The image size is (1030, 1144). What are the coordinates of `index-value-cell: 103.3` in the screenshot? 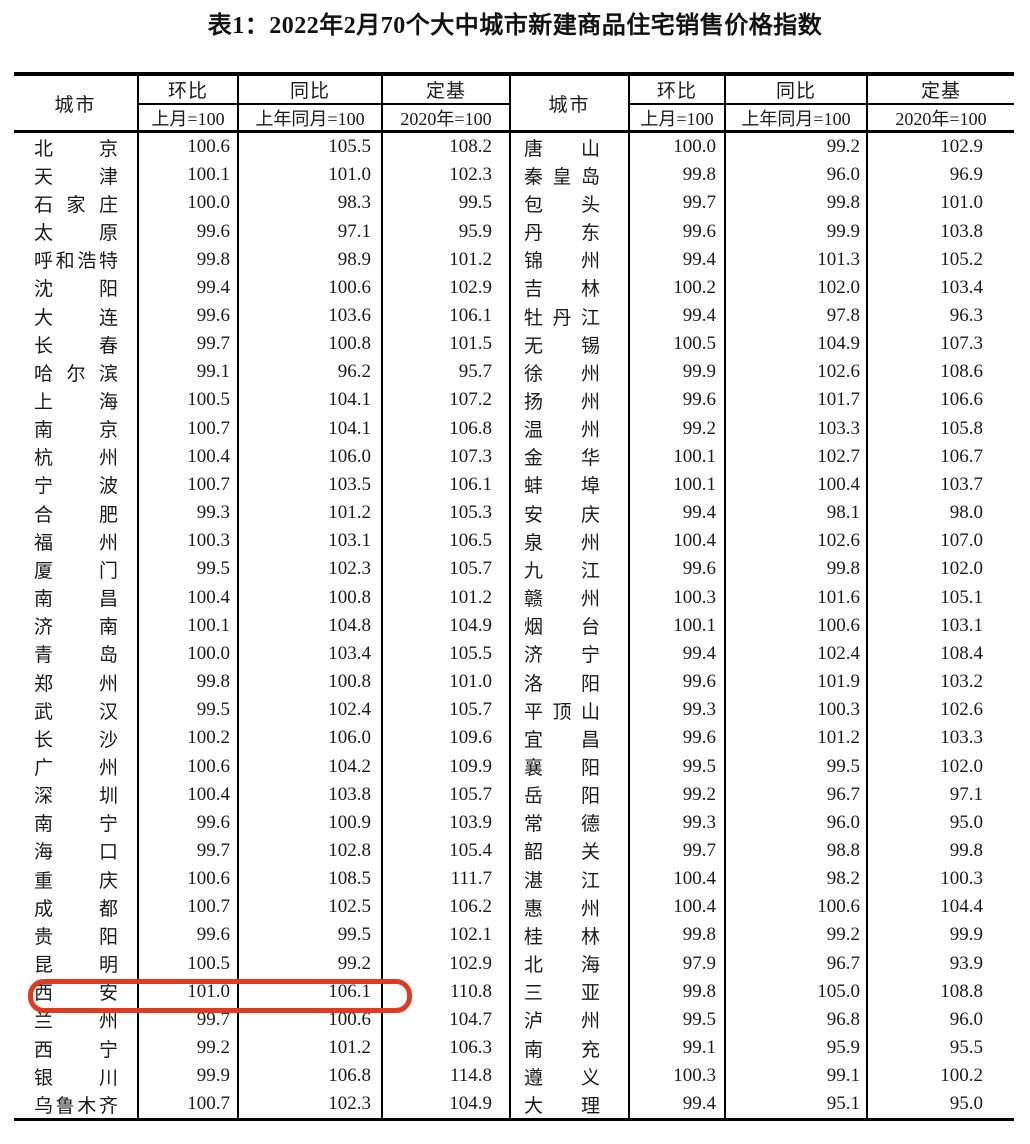 It's located at (797, 428).